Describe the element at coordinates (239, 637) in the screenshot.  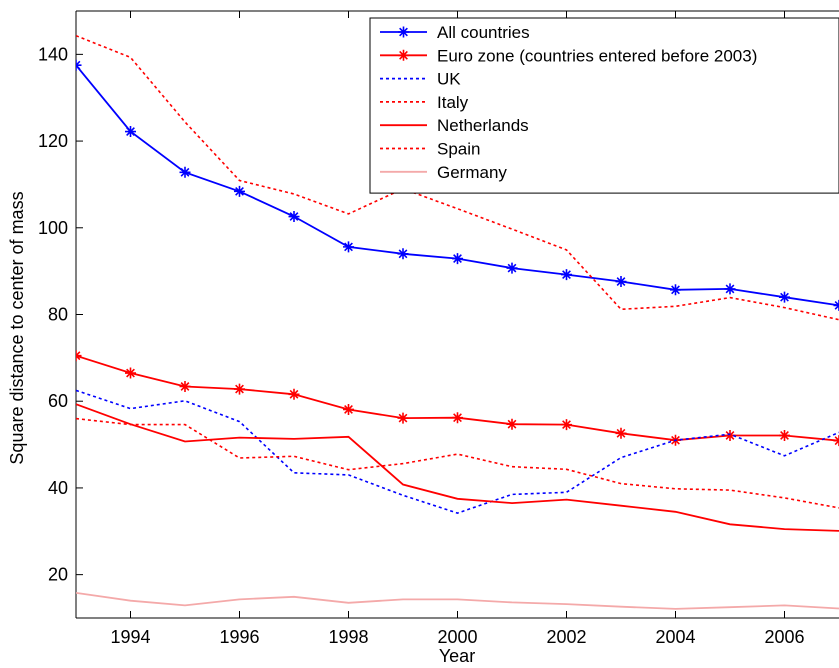
I see `x-tick-label: 1996` at that location.